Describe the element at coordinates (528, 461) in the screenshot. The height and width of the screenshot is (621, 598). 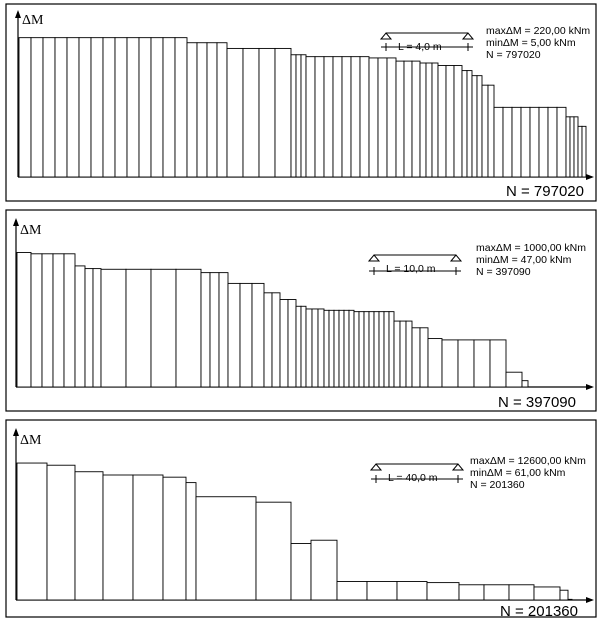
I see `info-max: maxΔM = 12600,00 kNm` at that location.